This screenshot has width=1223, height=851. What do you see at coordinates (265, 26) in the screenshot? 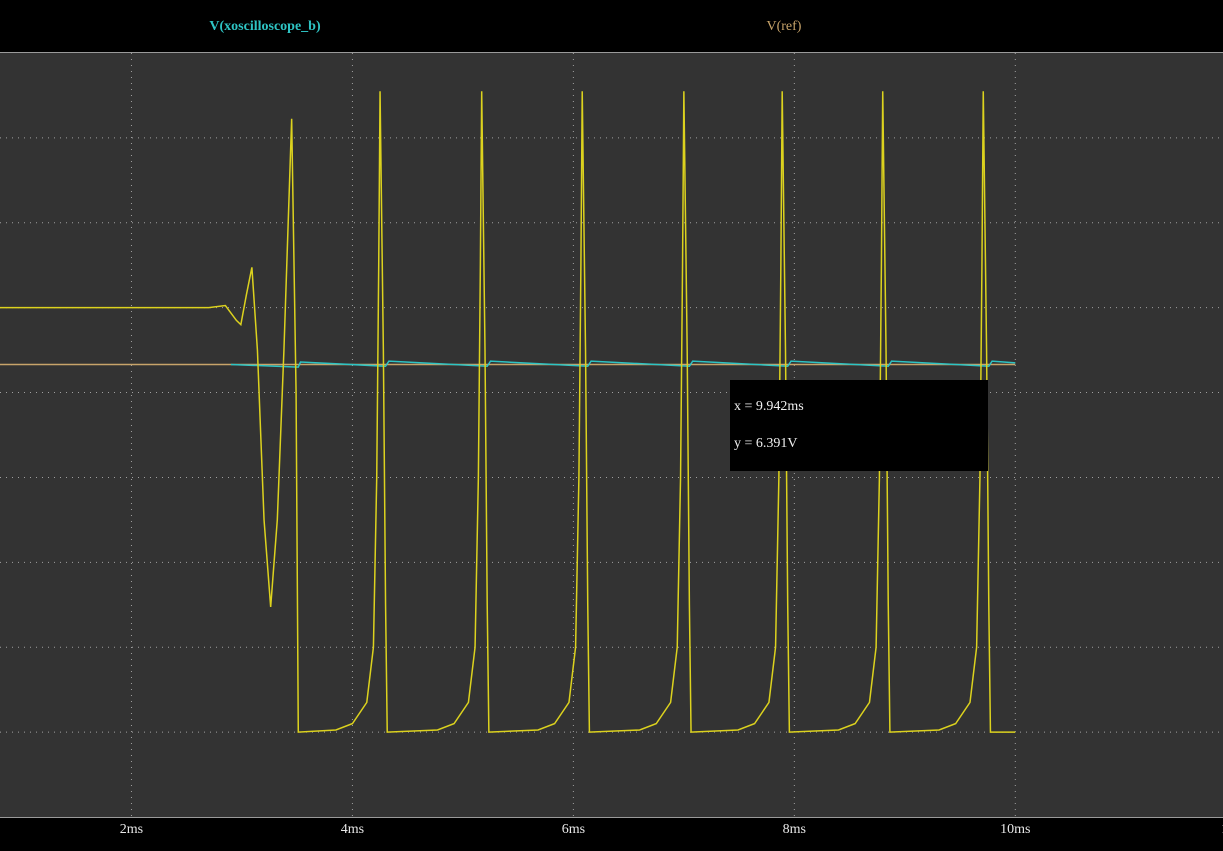
I see `legend-entry: V(xoscilloscope_b)` at bounding box center [265, 26].